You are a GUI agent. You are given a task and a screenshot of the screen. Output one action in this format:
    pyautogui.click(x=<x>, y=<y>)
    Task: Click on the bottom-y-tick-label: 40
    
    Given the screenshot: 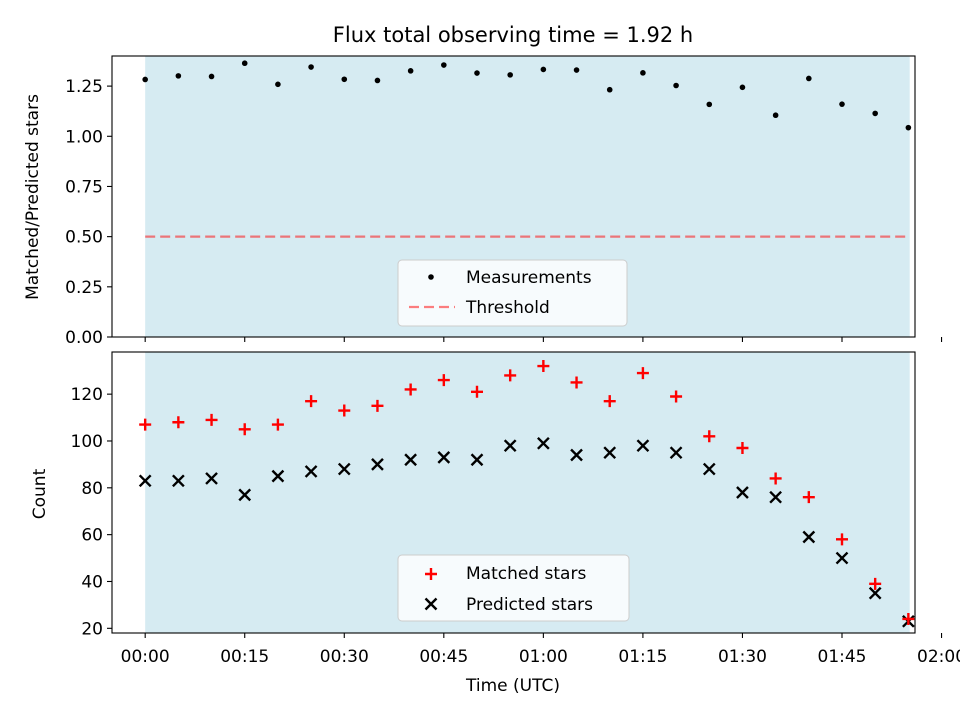 What is the action you would take?
    pyautogui.click(x=92, y=582)
    